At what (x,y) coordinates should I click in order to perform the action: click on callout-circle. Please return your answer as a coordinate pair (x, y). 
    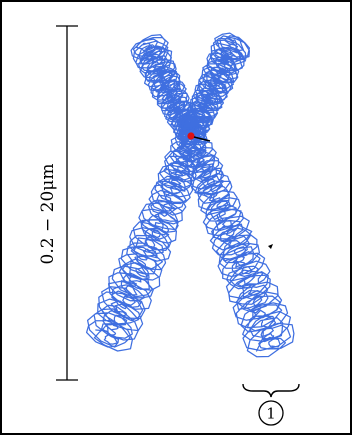
    Looking at the image, I should click on (271, 413).